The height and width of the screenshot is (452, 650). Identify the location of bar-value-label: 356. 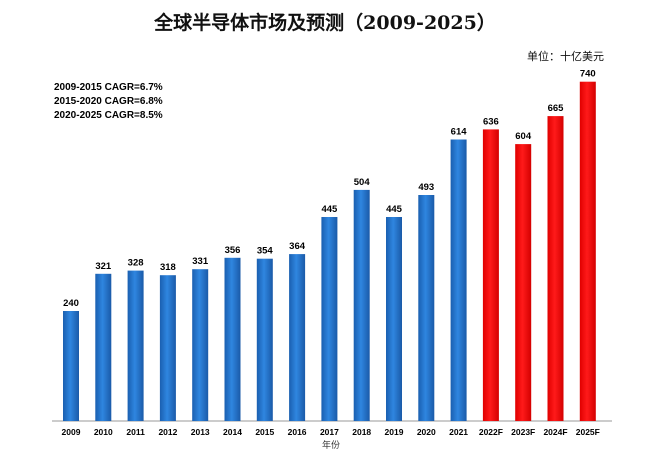
(233, 250).